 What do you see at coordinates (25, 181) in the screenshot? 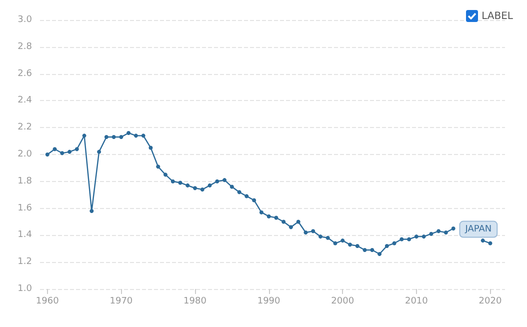
I see `y-tick-label: 1.8` at bounding box center [25, 181].